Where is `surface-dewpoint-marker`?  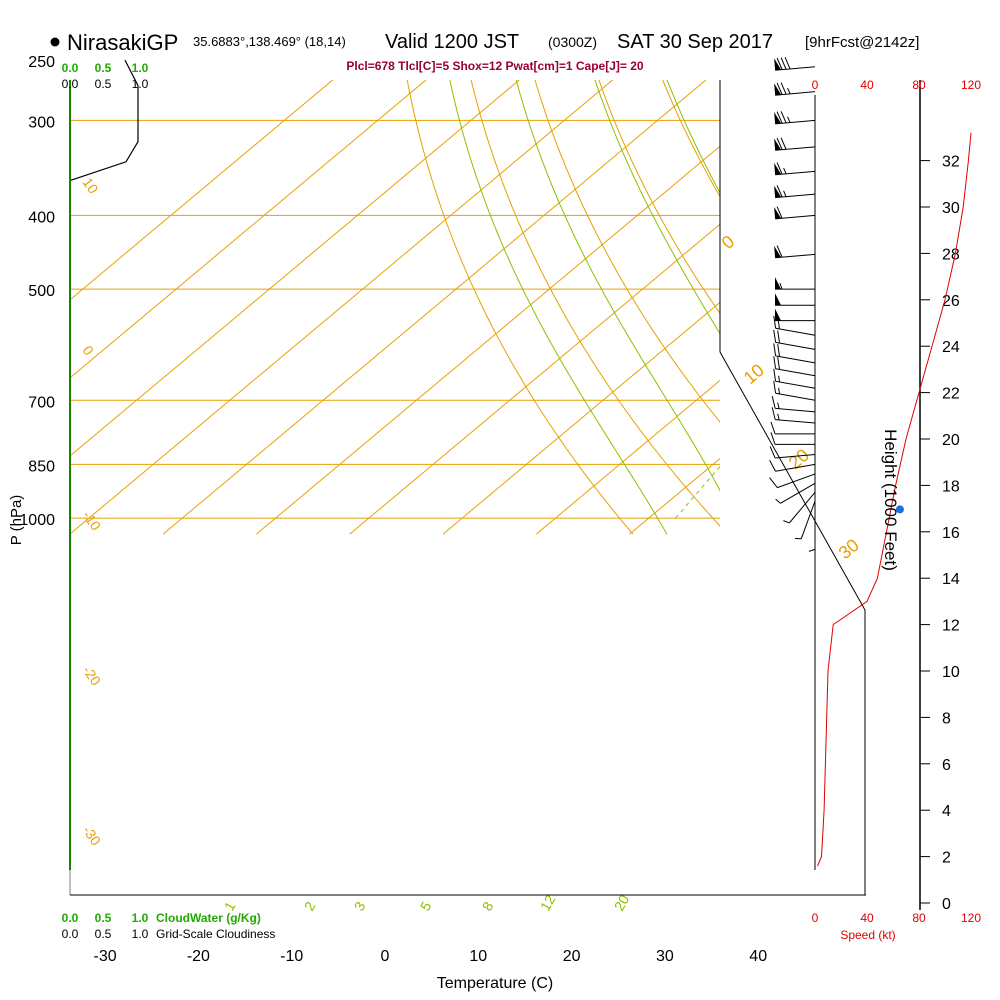 surface-dewpoint-marker is located at coordinates (899, 509).